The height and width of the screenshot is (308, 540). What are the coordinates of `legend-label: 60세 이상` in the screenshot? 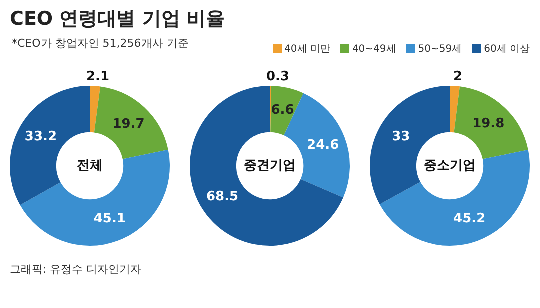 It's located at (506, 49).